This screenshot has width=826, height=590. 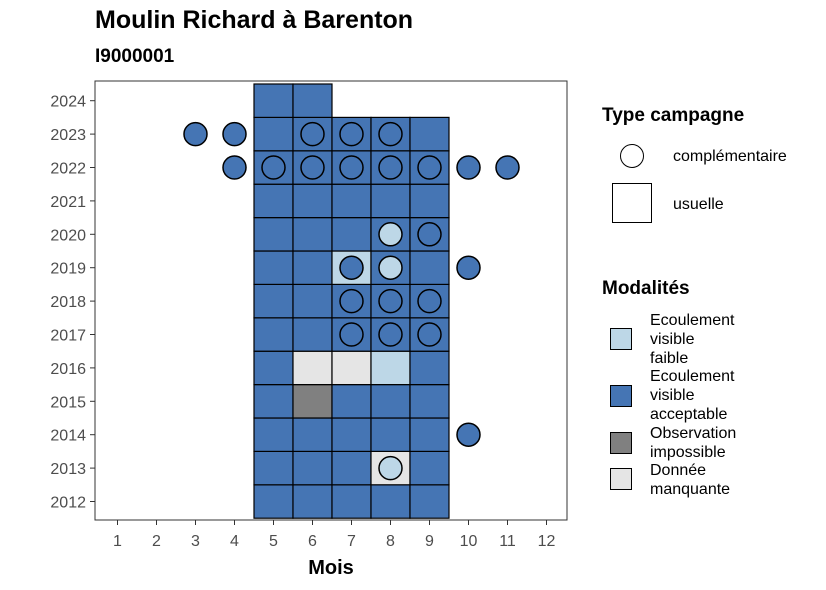 I want to click on y-tick-label: 2024, so click(x=68, y=102).